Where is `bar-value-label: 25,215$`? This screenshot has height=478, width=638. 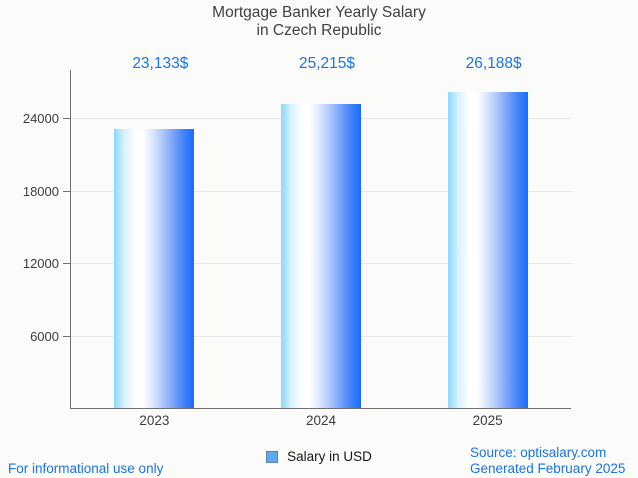
bar-value-label: 25,215$ is located at coordinates (327, 63).